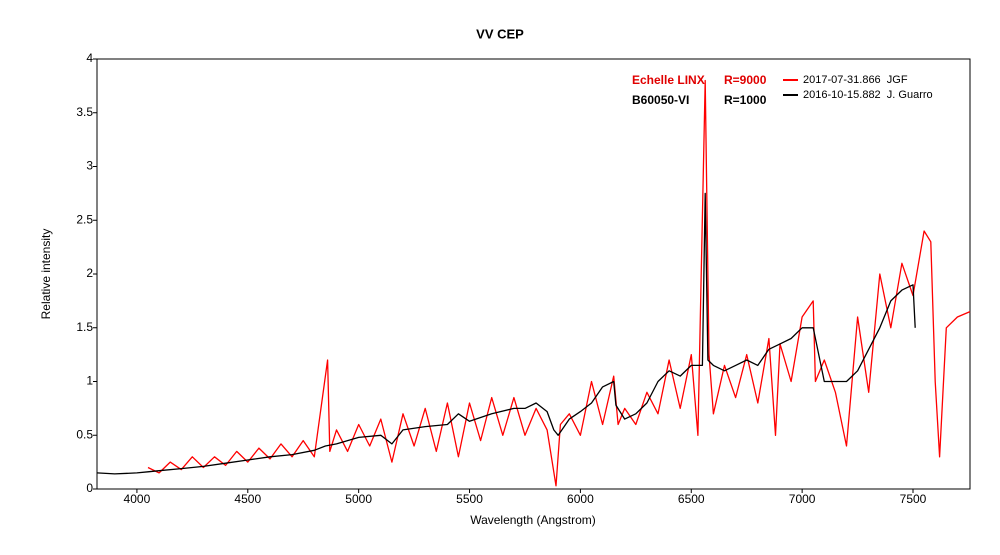  Describe the element at coordinates (247, 499) in the screenshot. I see `x-tick-label: 4500` at that location.